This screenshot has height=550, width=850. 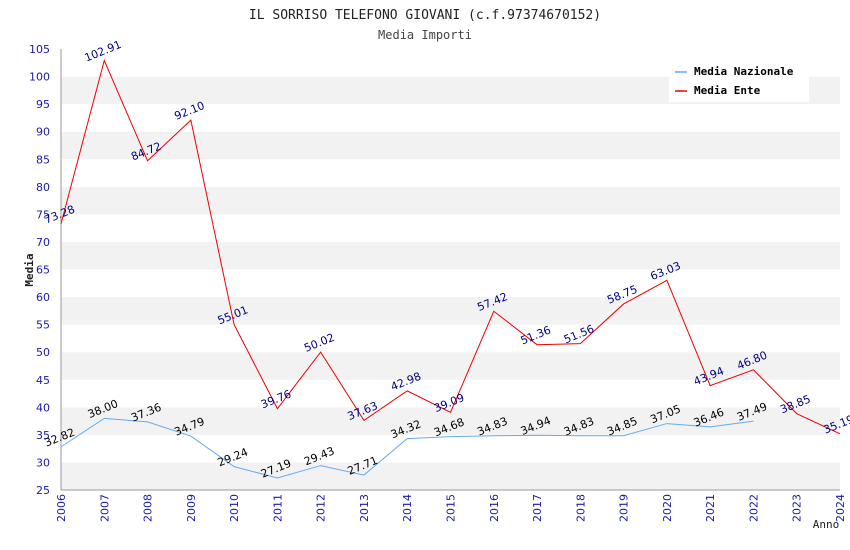 I want to click on x-tick-label: 2023, so click(x=797, y=508).